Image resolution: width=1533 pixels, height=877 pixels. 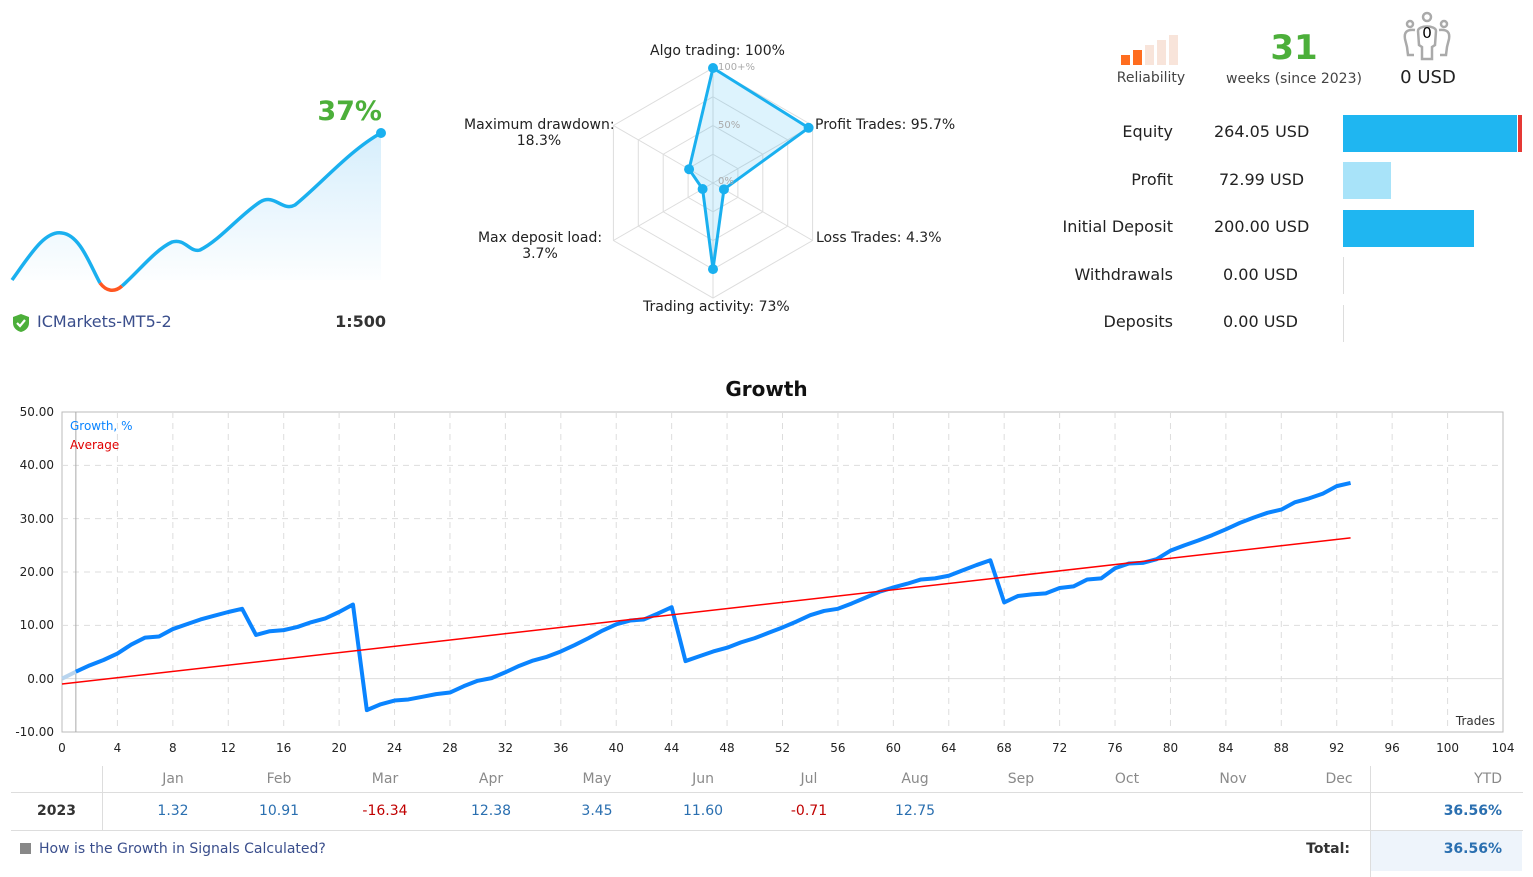 I want to click on growth-calculation-help-link: How is the Growth in Signals Calculated?, so click(x=182, y=849).